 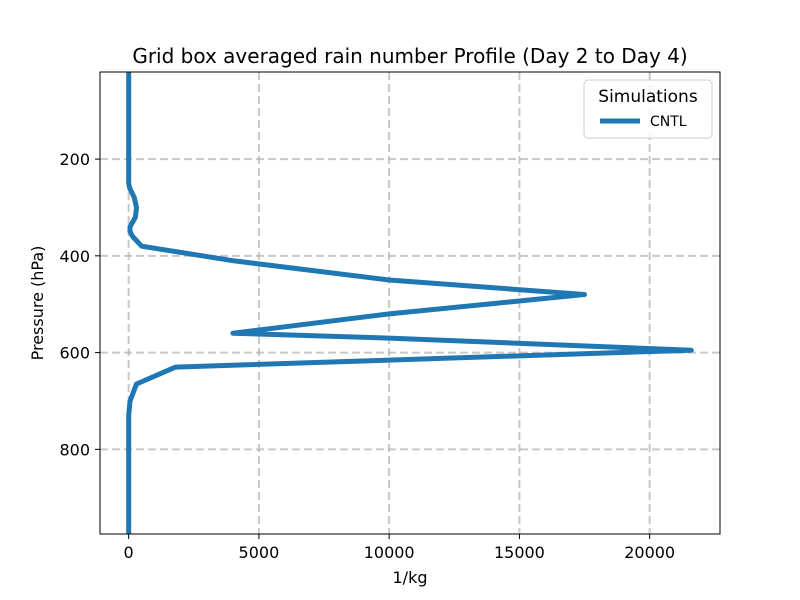 What do you see at coordinates (74, 256) in the screenshot?
I see `y-tick-label: 400` at bounding box center [74, 256].